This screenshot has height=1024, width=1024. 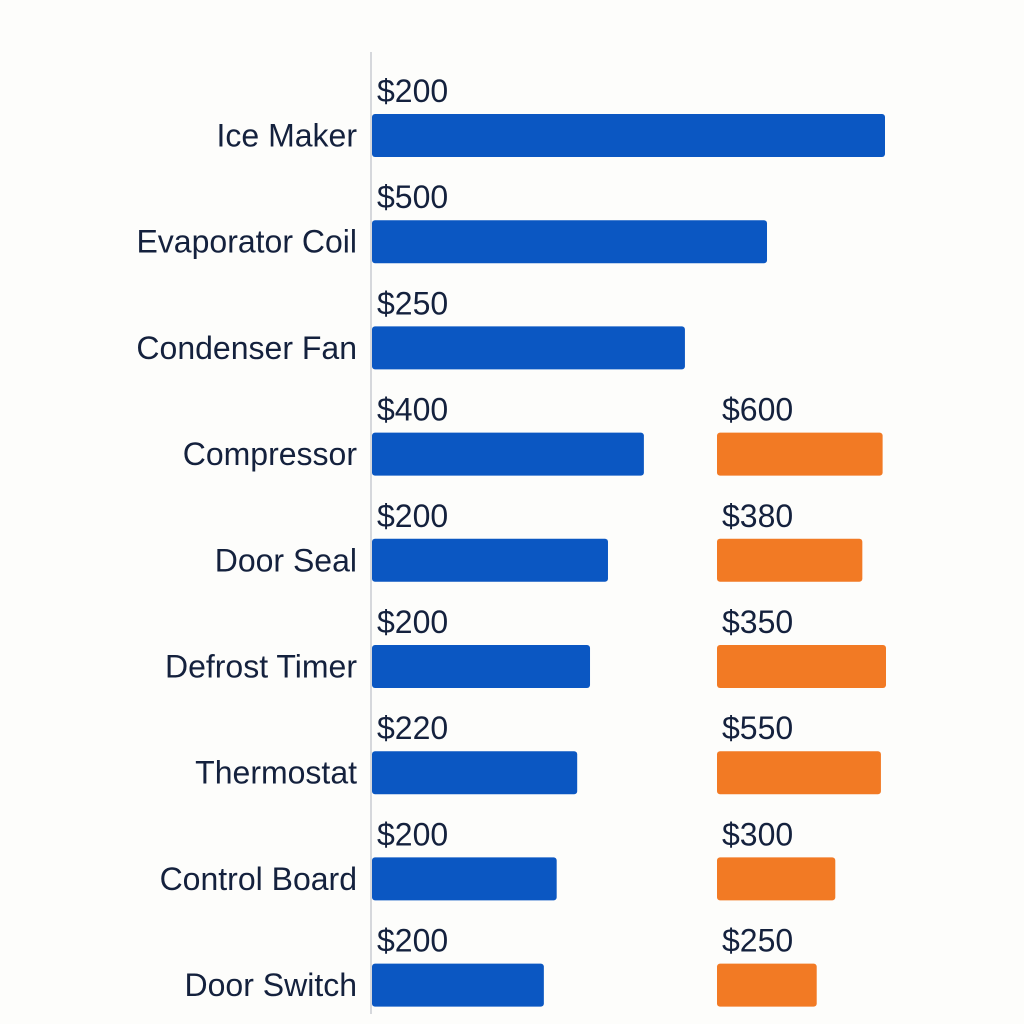 I want to click on category-label: Ice Maker, so click(x=287, y=136).